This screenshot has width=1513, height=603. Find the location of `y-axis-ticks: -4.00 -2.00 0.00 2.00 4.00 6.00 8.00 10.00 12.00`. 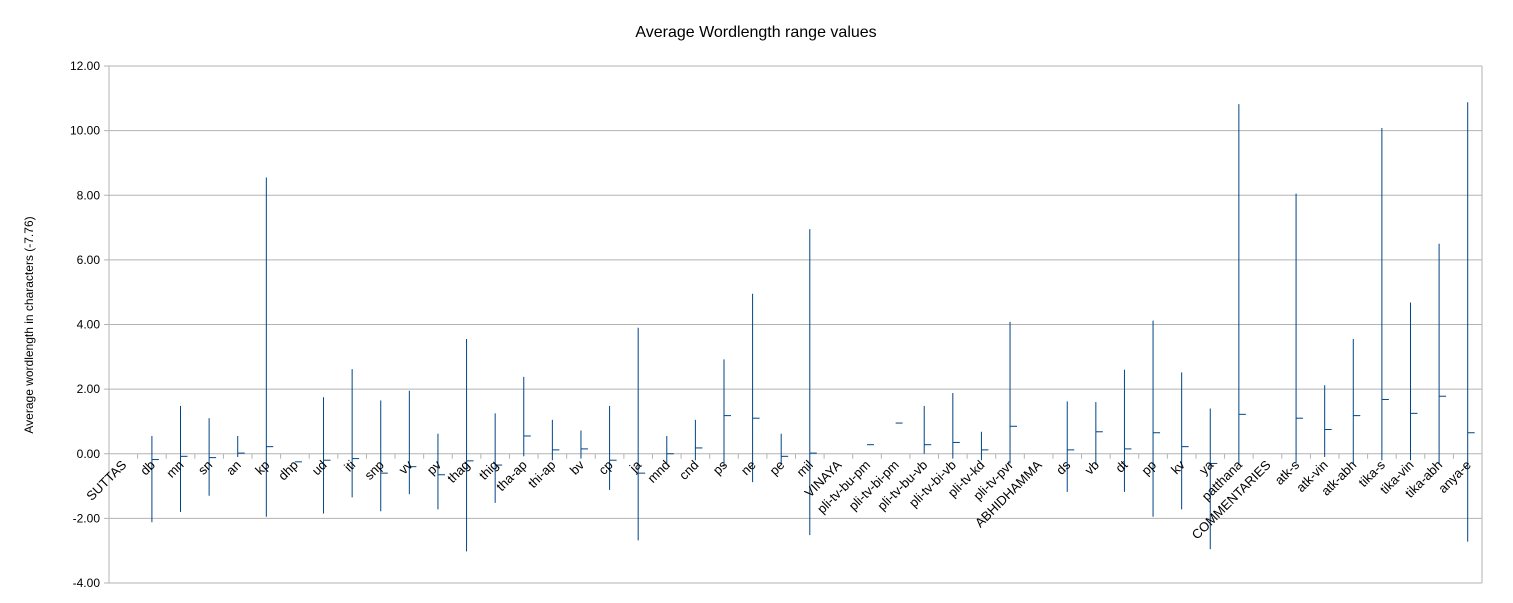

y-axis-ticks: -4.00 -2.00 0.00 2.00 4.00 6.00 8.00 10.00 12.00 is located at coordinates (85, 324).